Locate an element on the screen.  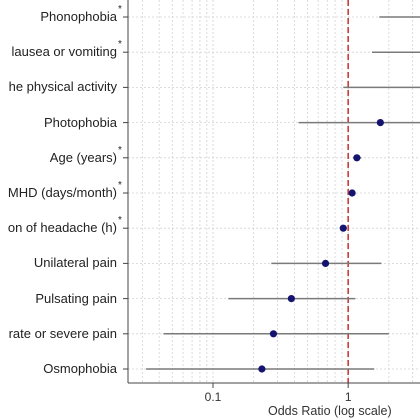
row-label: on of headache (h) * is located at coordinates (64, 226).